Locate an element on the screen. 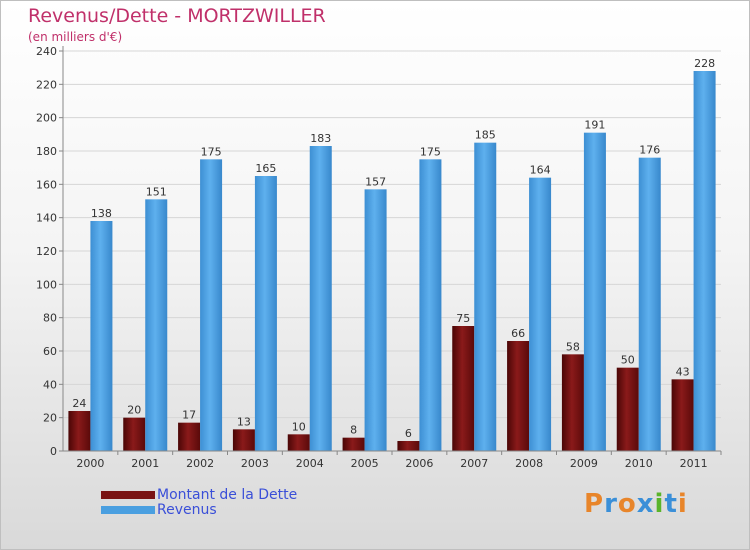  y-tick-label: 60 is located at coordinates (50, 351).